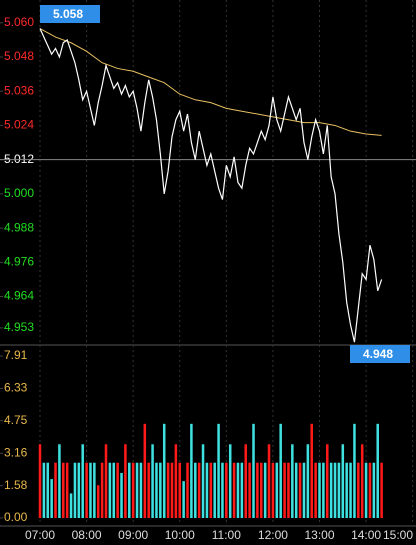 Image resolution: width=416 pixels, height=545 pixels. I want to click on y-tick-label: 4.953, so click(19, 327).